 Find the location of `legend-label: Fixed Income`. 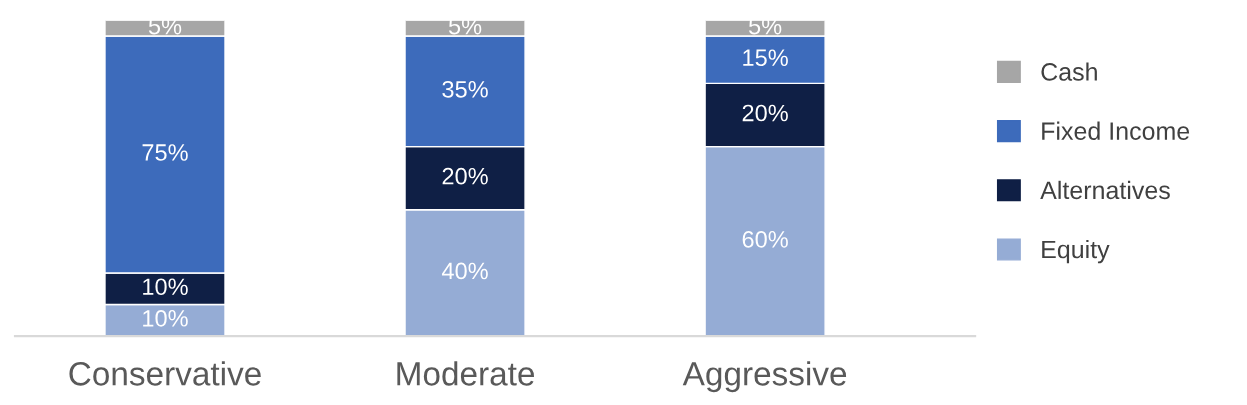

legend-label: Fixed Income is located at coordinates (1116, 130).